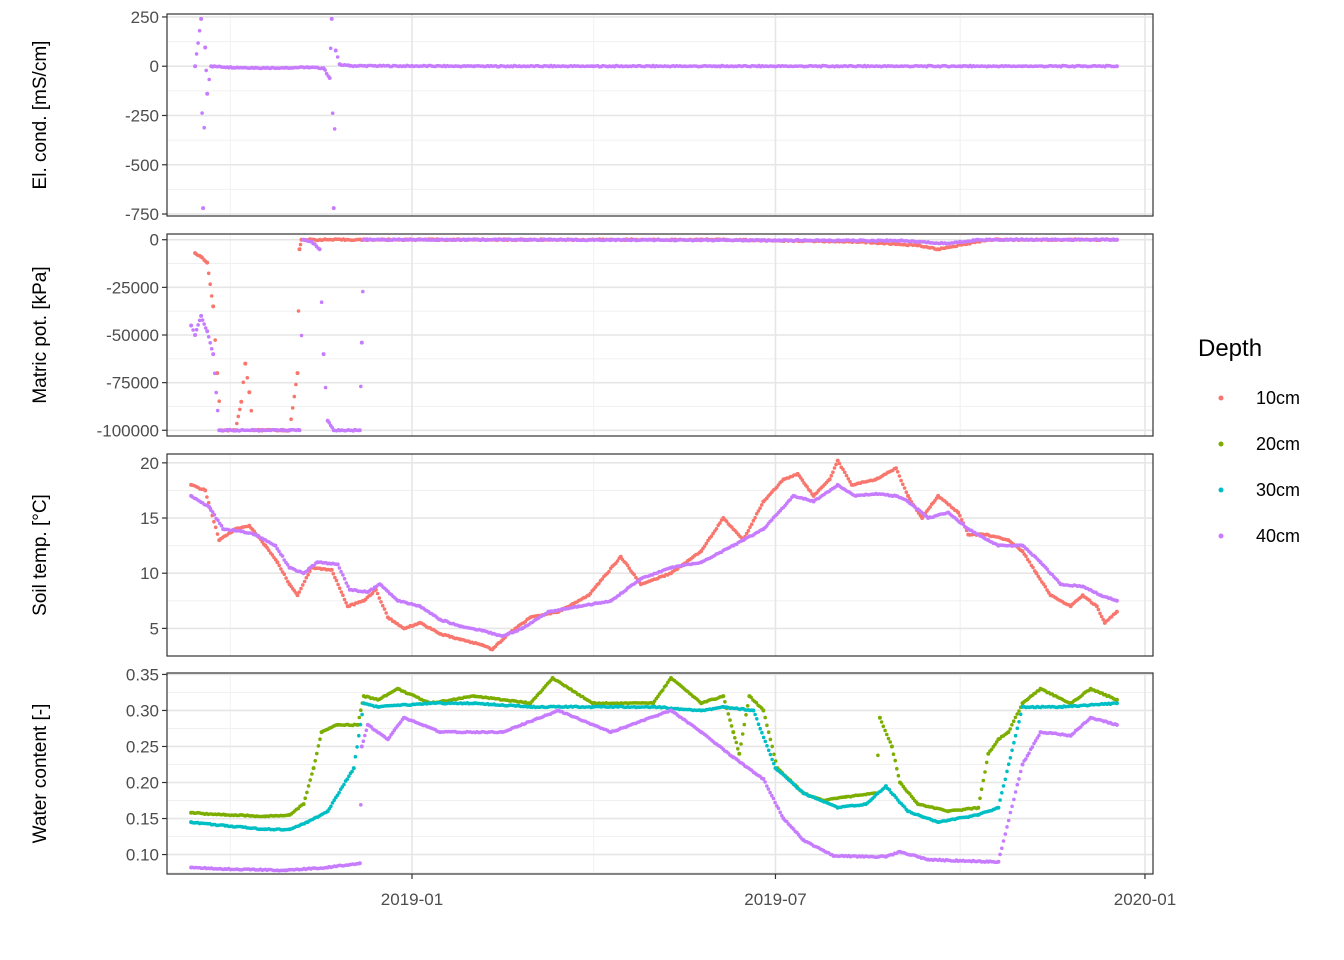  I want to click on y-tick-label: 0.10, so click(142, 855).